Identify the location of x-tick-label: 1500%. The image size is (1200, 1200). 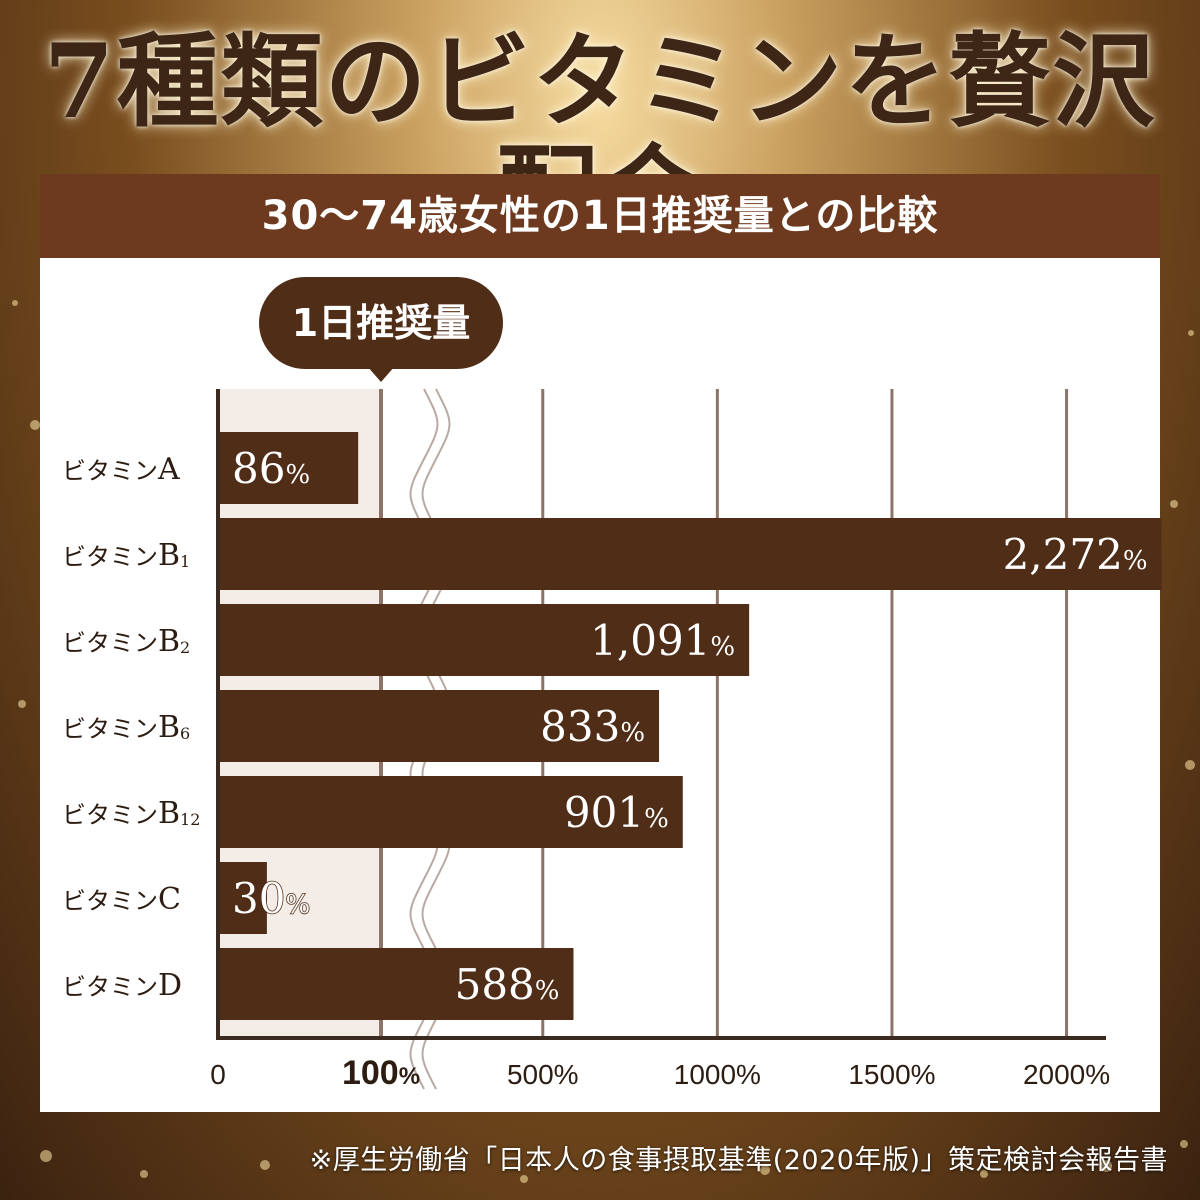
(891, 1074).